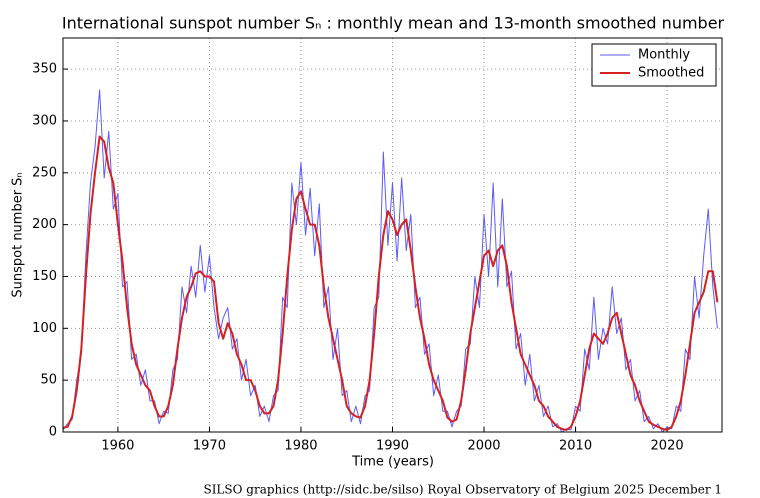 This screenshot has height=498, width=760. Describe the element at coordinates (44, 69) in the screenshot. I see `y-tick-label: 350` at that location.